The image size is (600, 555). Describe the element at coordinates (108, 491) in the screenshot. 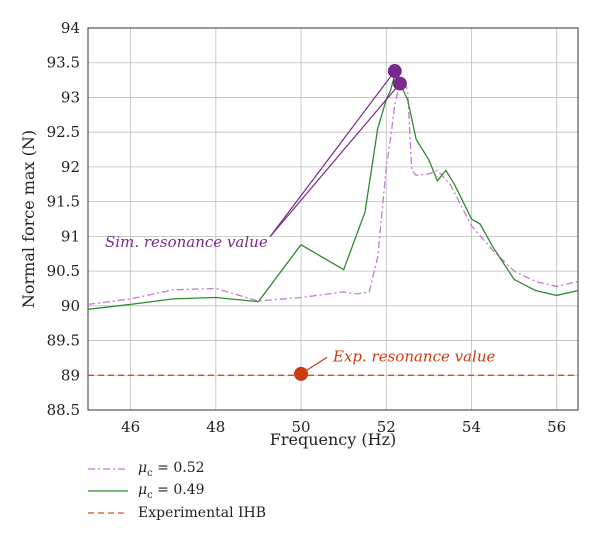

I see `legend-swatch-solid` at that location.